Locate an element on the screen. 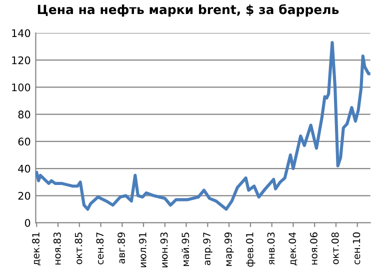 This screenshot has width=376, height=275. x-tick-label: окт.85 is located at coordinates (78, 248).